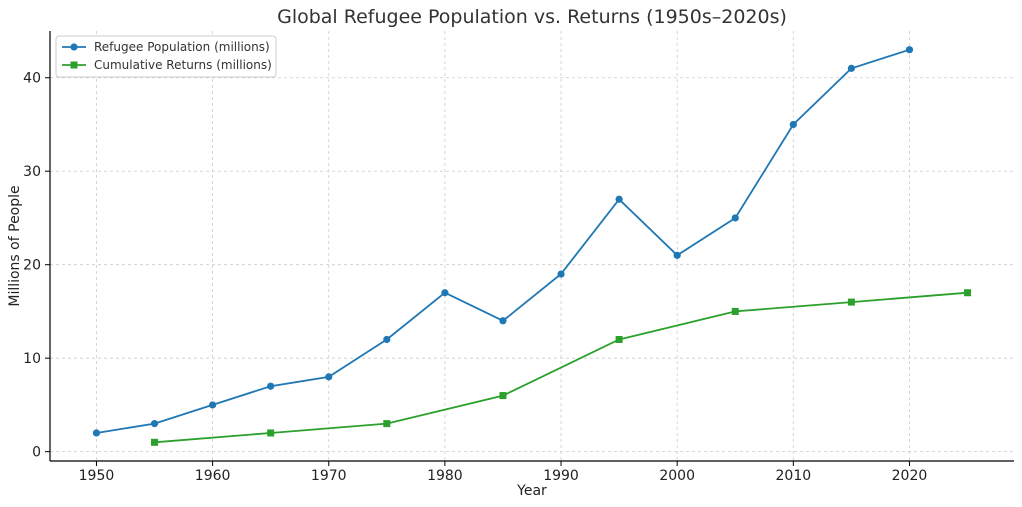  What do you see at coordinates (561, 274) in the screenshot?
I see `series-1-point-1990` at bounding box center [561, 274].